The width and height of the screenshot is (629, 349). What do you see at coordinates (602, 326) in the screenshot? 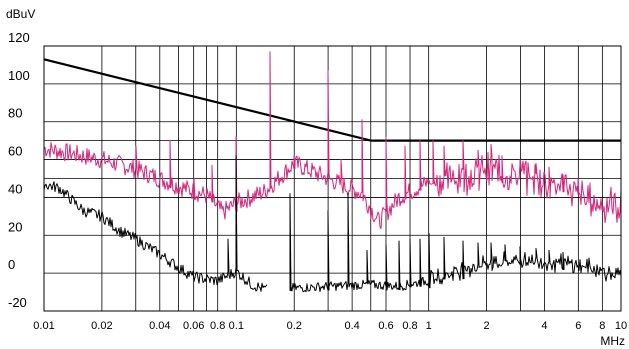
I see `x-tick-label: 8` at bounding box center [602, 326].